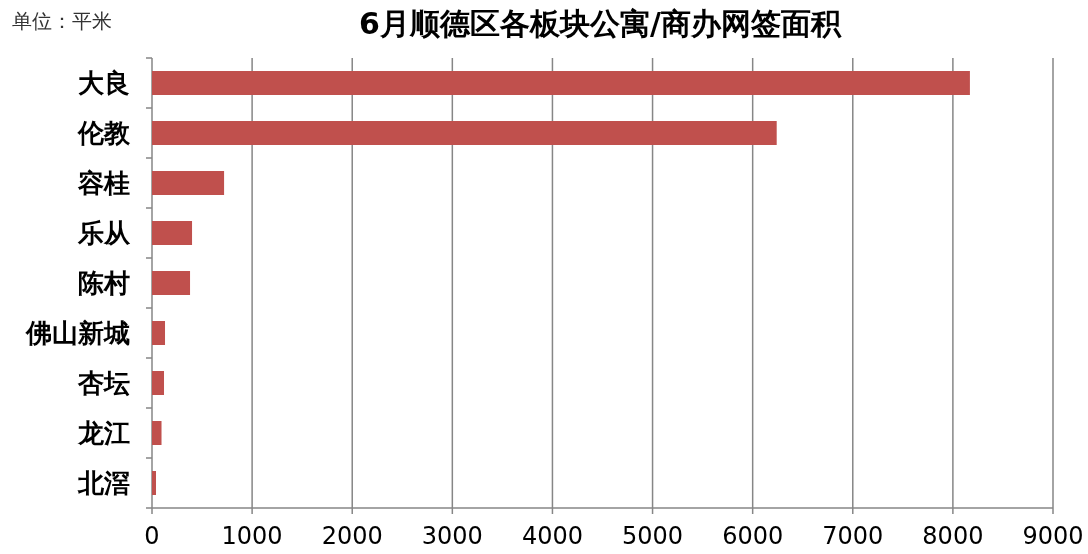 Image resolution: width=1088 pixels, height=554 pixels. Describe the element at coordinates (152, 536) in the screenshot. I see `x-tick-label: 0` at that location.